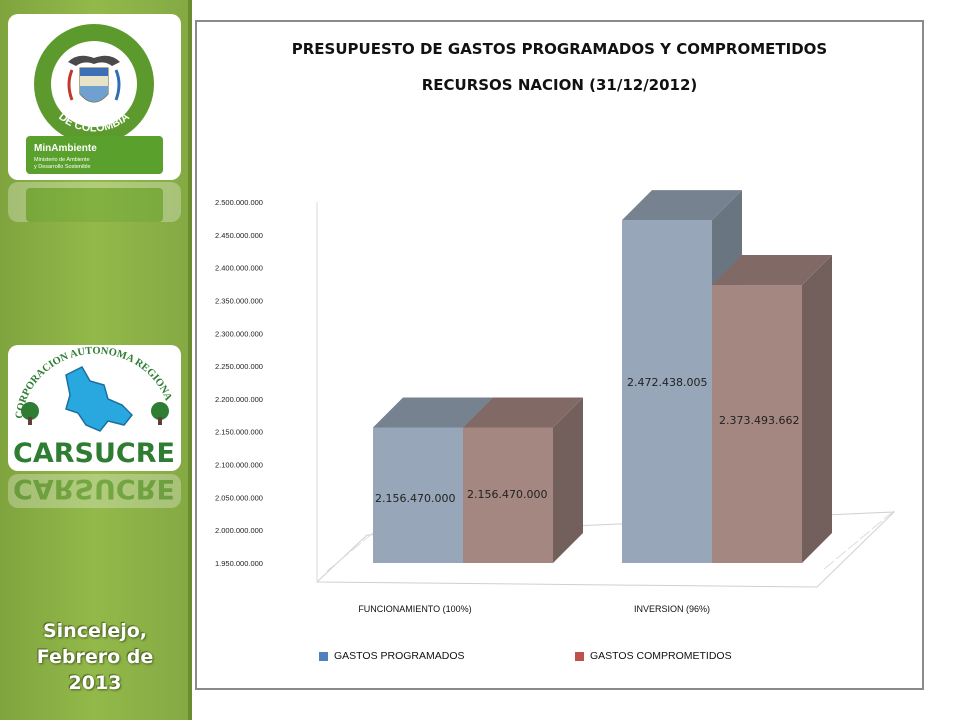 This screenshot has height=720, width=960. I want to click on legend-comprometidos: GASTOS COMPROMETIDOS, so click(653, 656).